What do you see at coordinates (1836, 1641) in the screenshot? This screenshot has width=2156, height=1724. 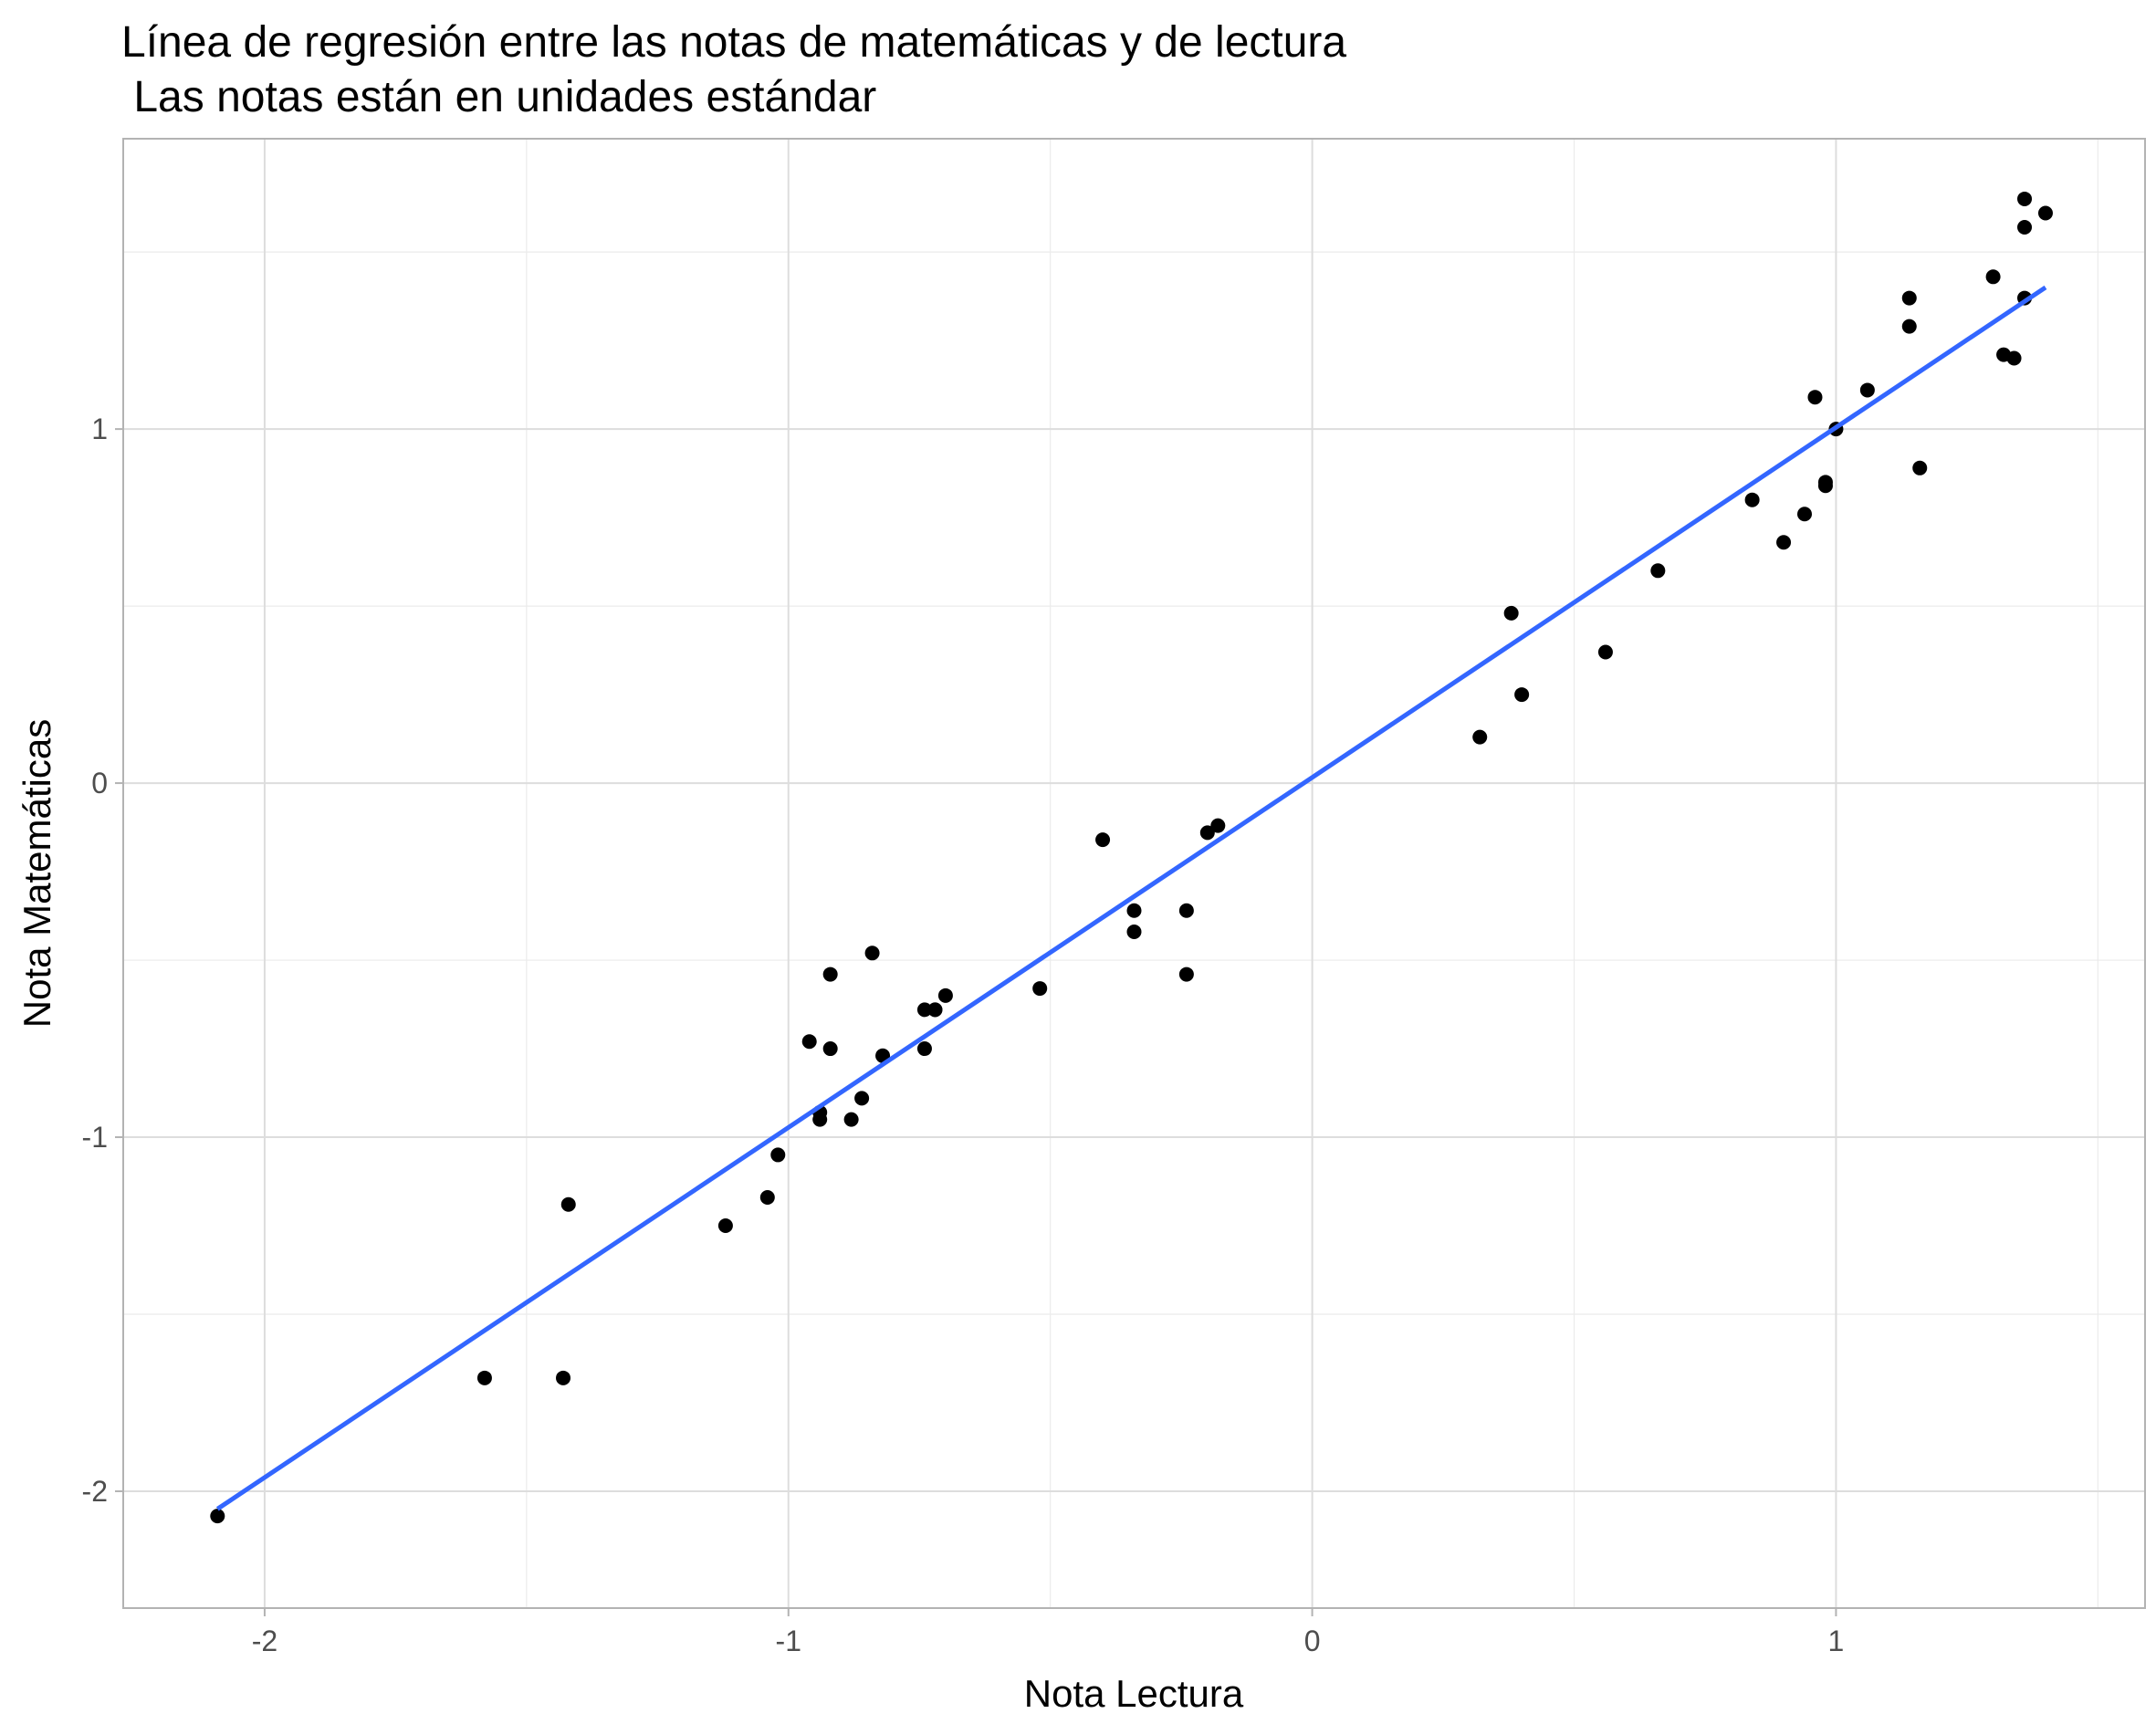 I see `x-tick-label: 1` at bounding box center [1836, 1641].